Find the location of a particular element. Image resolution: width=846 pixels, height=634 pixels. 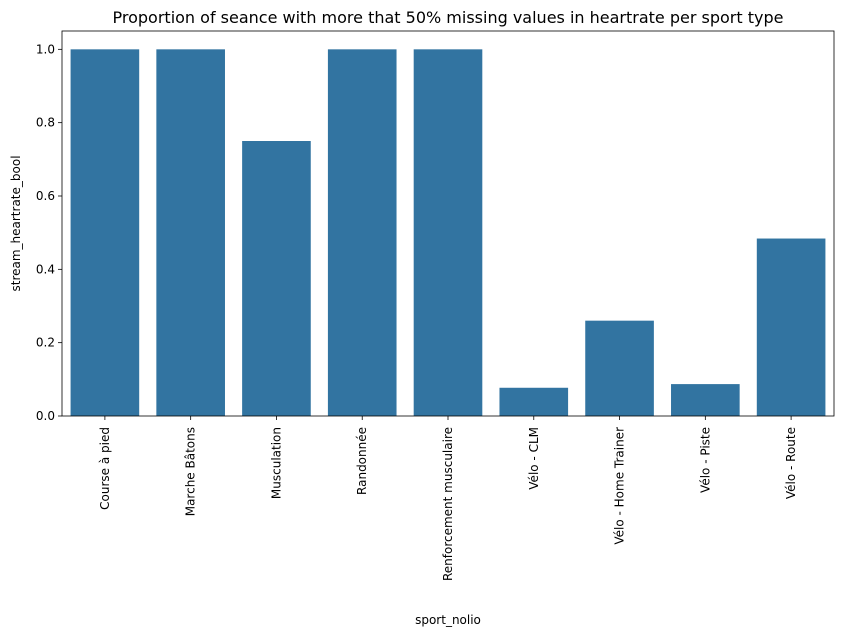

y-tick-label: 1.0 is located at coordinates (45, 49).